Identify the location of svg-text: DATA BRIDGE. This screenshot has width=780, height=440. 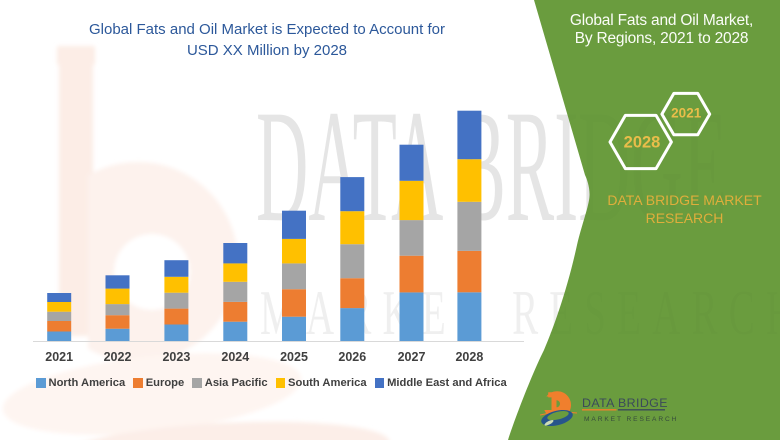
(625, 403).